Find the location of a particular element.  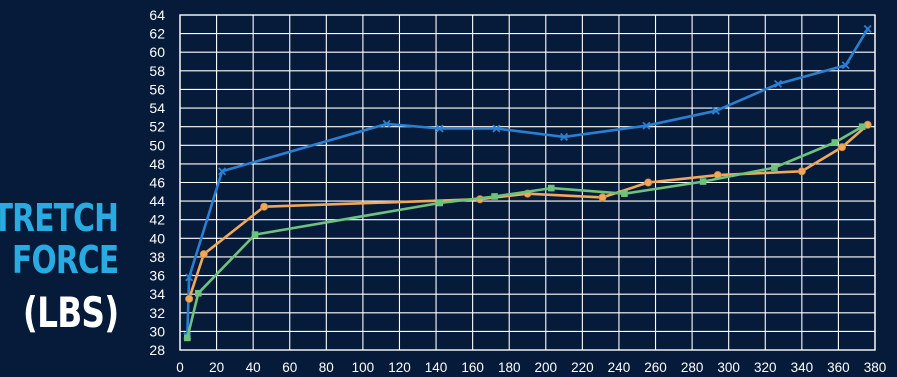

y-tick-label: 38 is located at coordinates (157, 257).